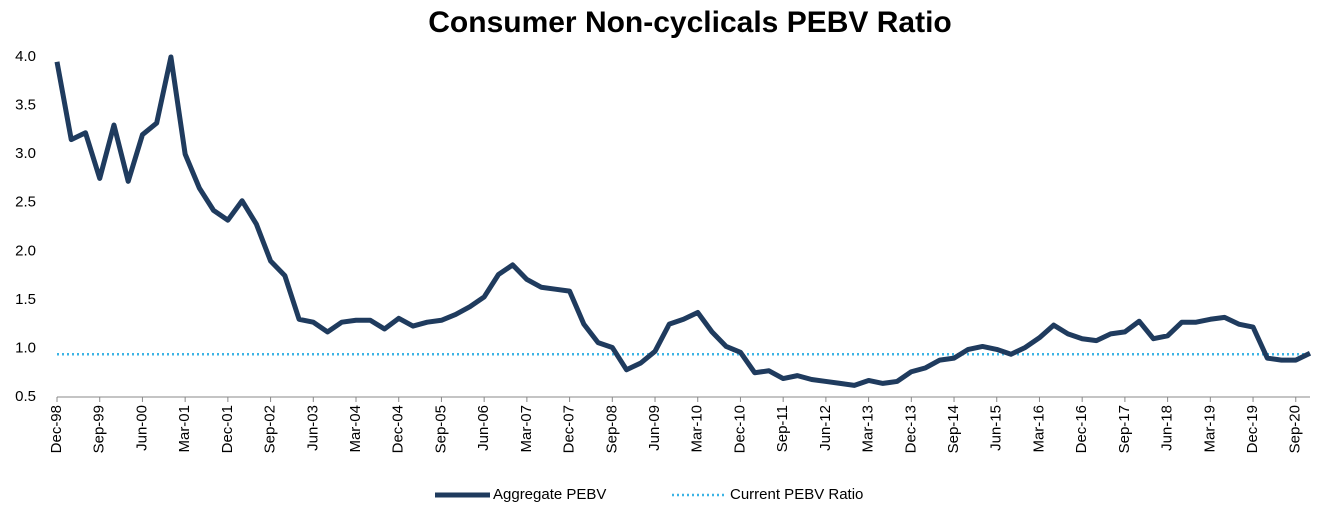 The image size is (1317, 511). Describe the element at coordinates (689, 22) in the screenshot. I see `chart-title: Consumer Non-cyclicals PEBV Ratio` at that location.